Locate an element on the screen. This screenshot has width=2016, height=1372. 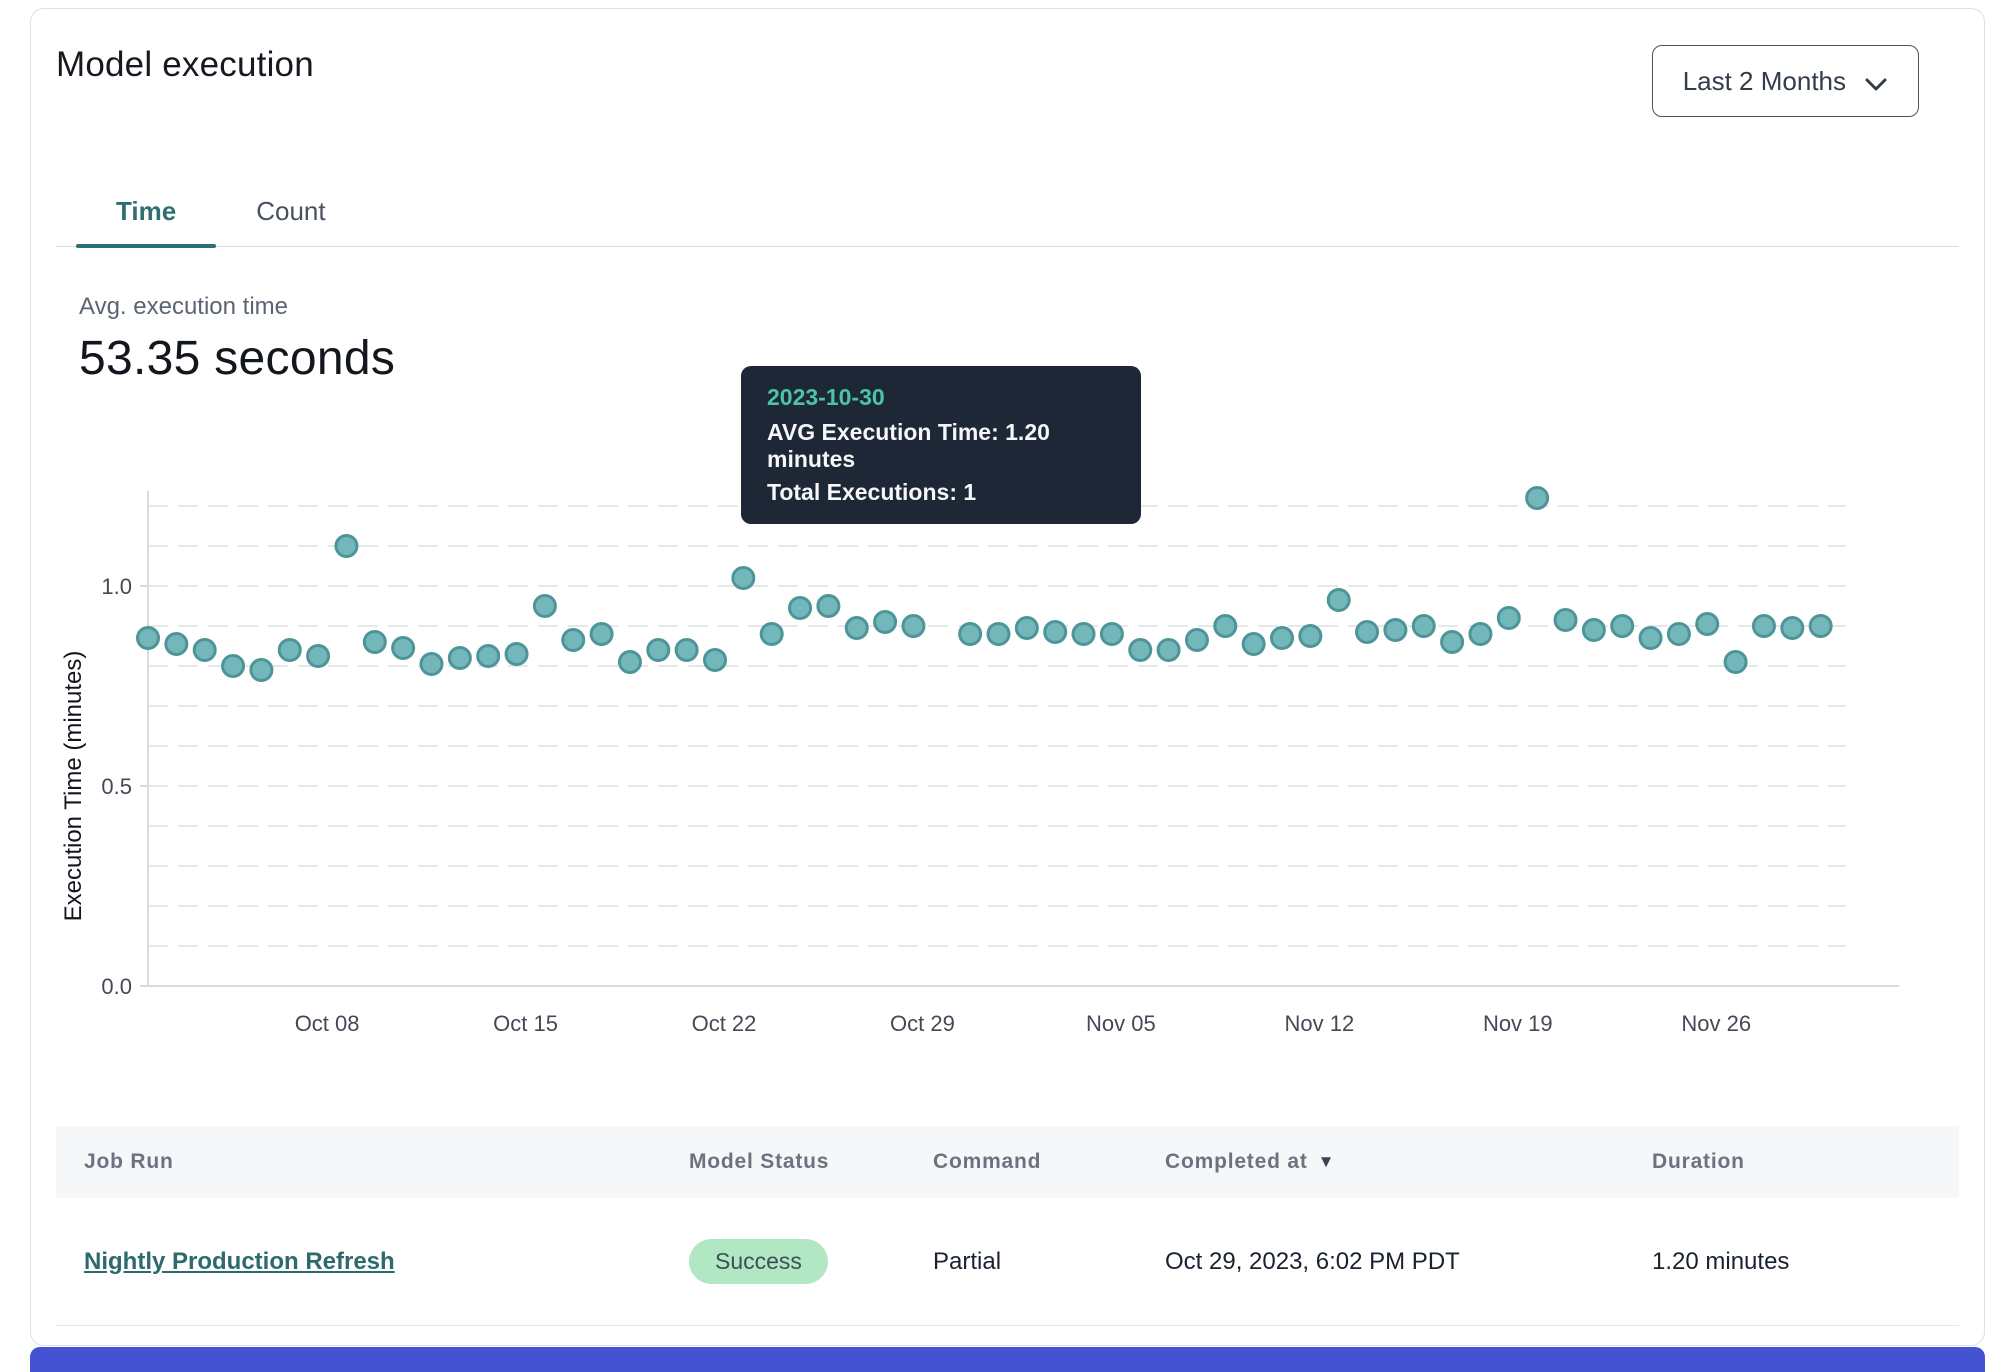
x-tick-label: Oct 08 is located at coordinates (327, 1023).